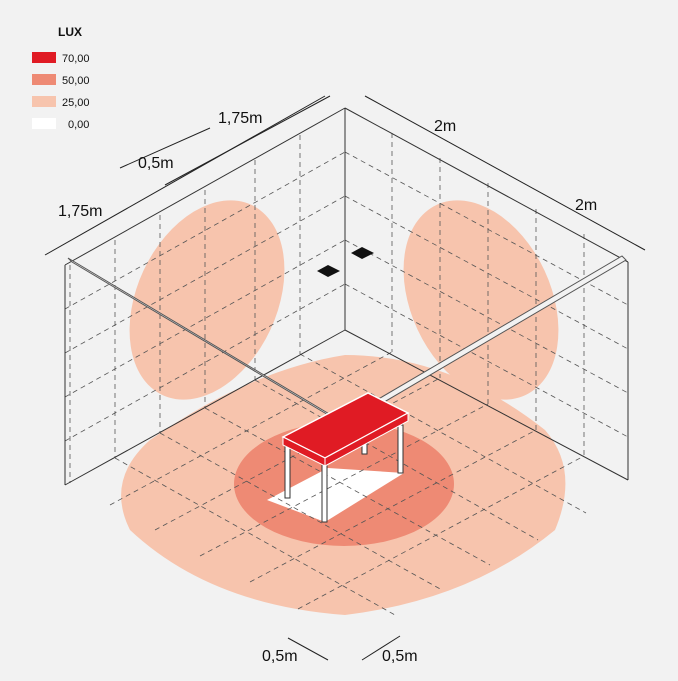 The height and width of the screenshot is (681, 678). Describe the element at coordinates (70, 32) in the screenshot. I see `legend-title: LUX` at that location.